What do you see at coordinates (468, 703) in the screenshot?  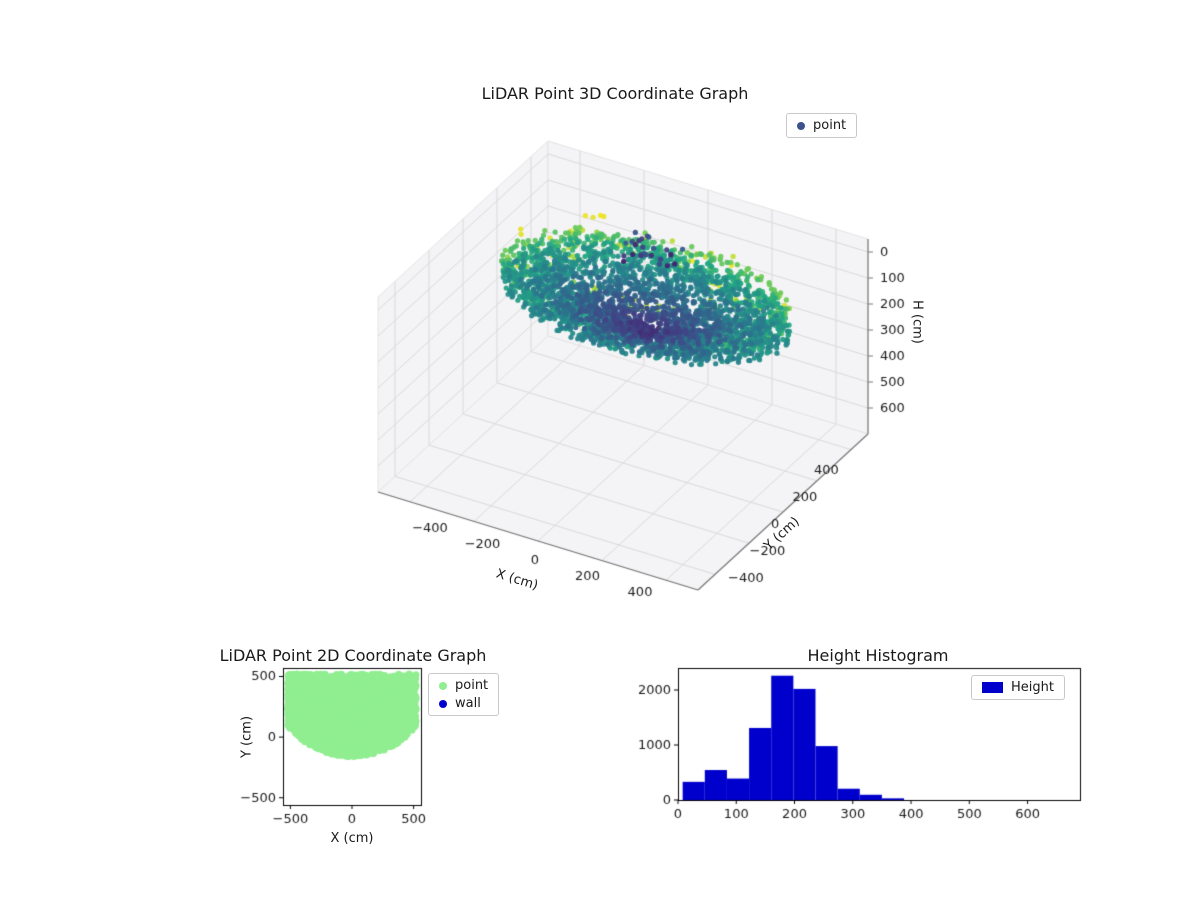 I see `plot2d-legend-label-wall: wall` at bounding box center [468, 703].